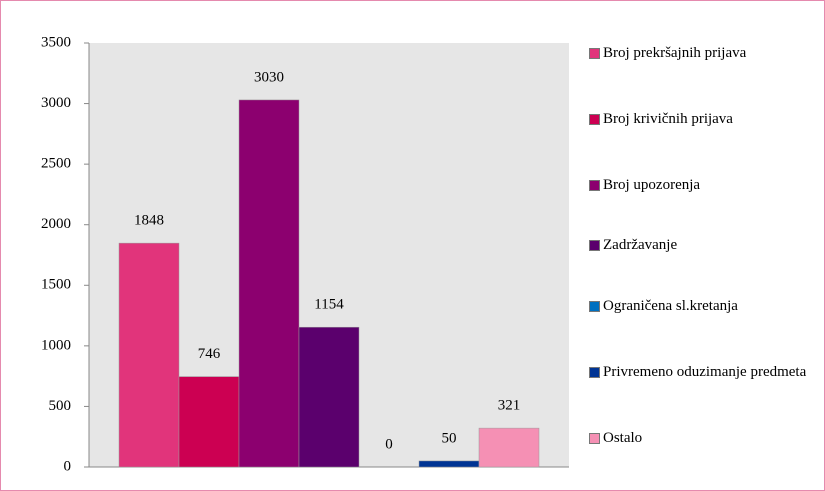 Image resolution: width=825 pixels, height=491 pixels. What do you see at coordinates (209, 354) in the screenshot?
I see `data-label: 746` at bounding box center [209, 354].